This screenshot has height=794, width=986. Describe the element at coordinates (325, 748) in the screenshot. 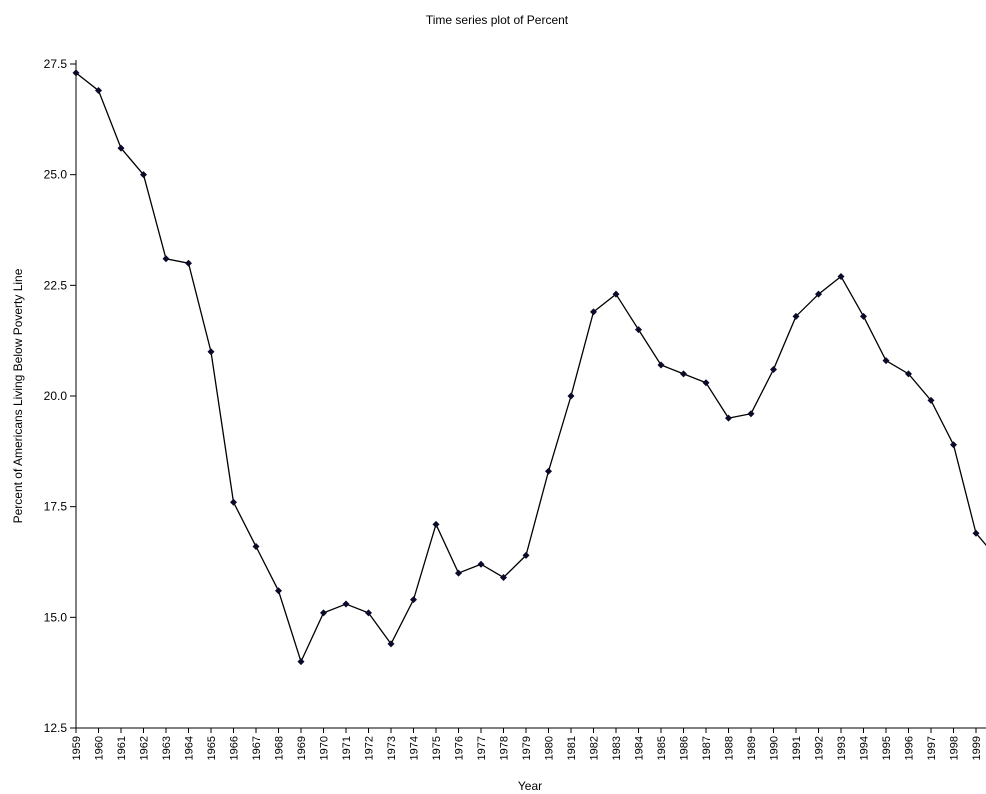

I see `x-tick-label: 1970` at that location.